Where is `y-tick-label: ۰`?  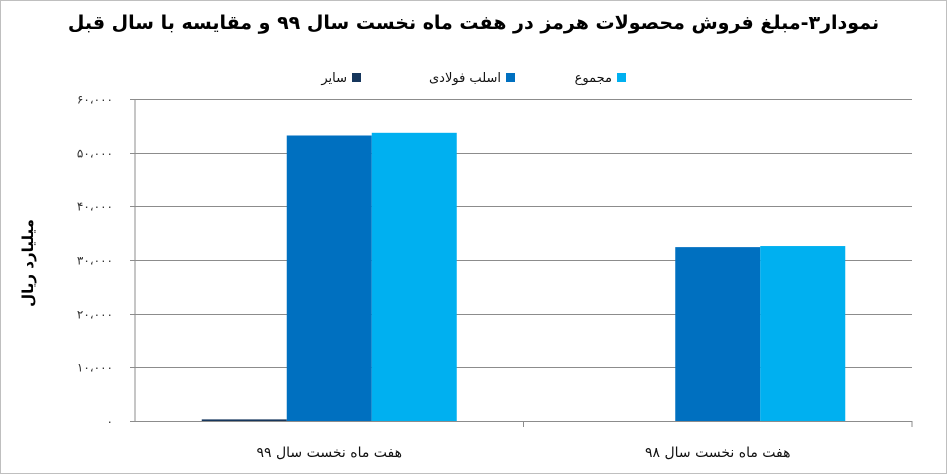
y-tick-label: ۰ is located at coordinates (110, 422).